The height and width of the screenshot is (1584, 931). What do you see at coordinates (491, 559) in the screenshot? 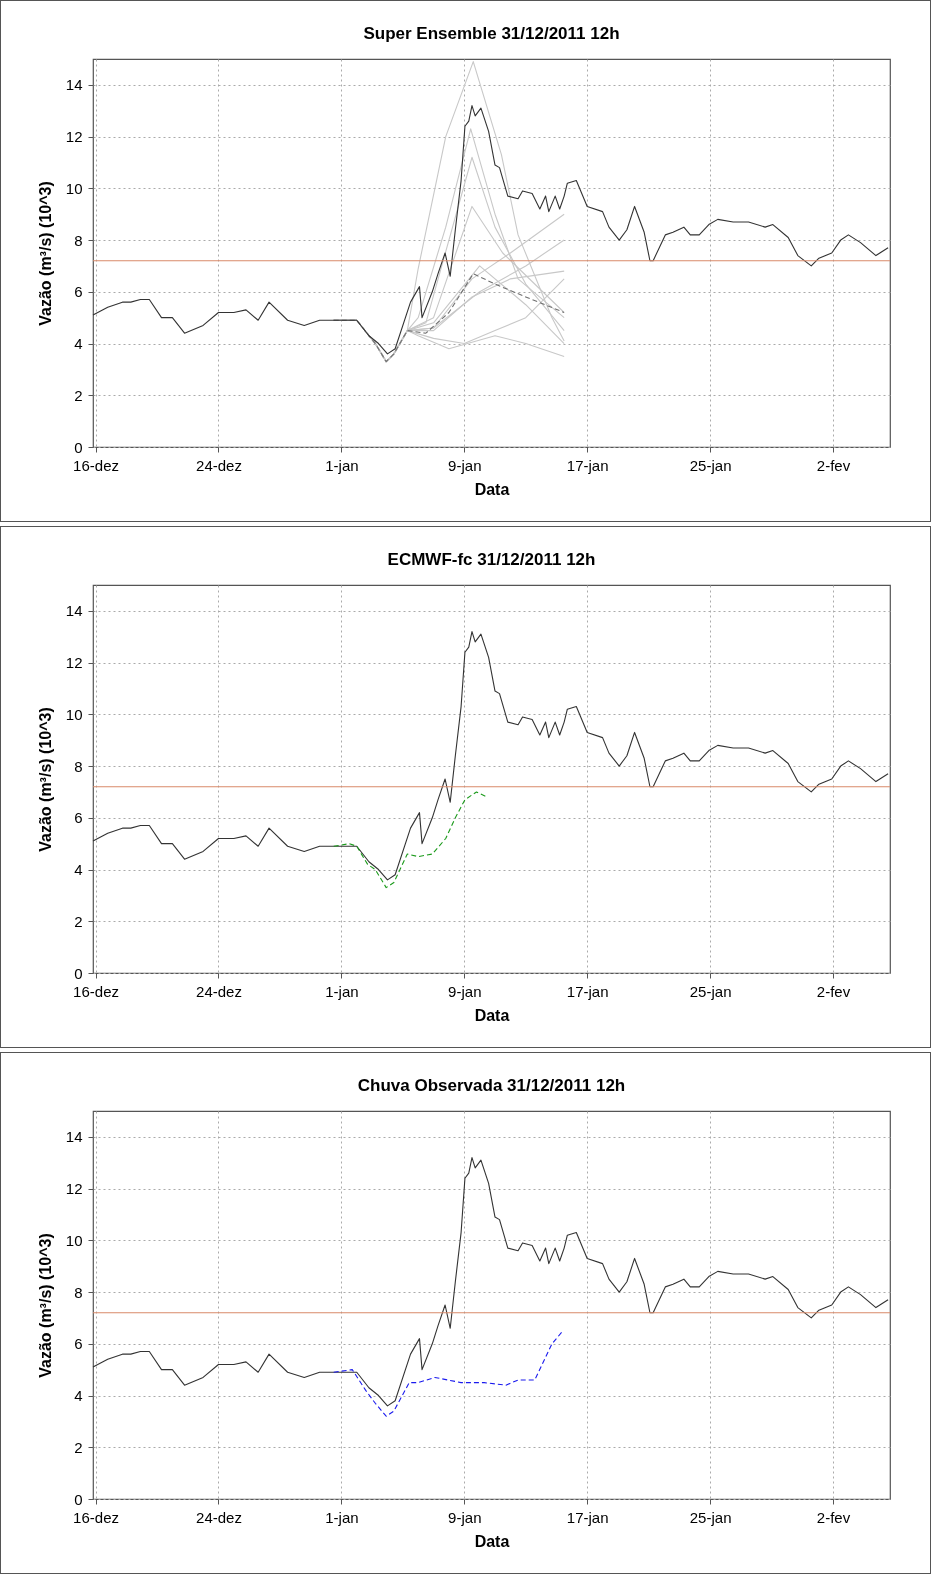
I see `chart-title: ECMWF-fc 31/12/2011 12h` at bounding box center [491, 559].